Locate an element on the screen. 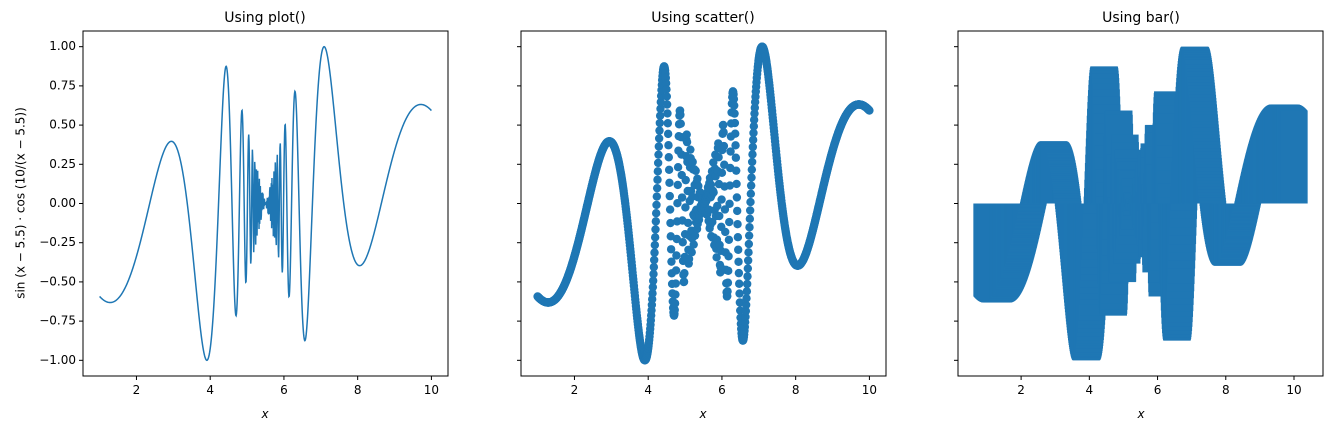 This screenshot has height=430, width=1333. x-tick-label: 10 is located at coordinates (431, 390).